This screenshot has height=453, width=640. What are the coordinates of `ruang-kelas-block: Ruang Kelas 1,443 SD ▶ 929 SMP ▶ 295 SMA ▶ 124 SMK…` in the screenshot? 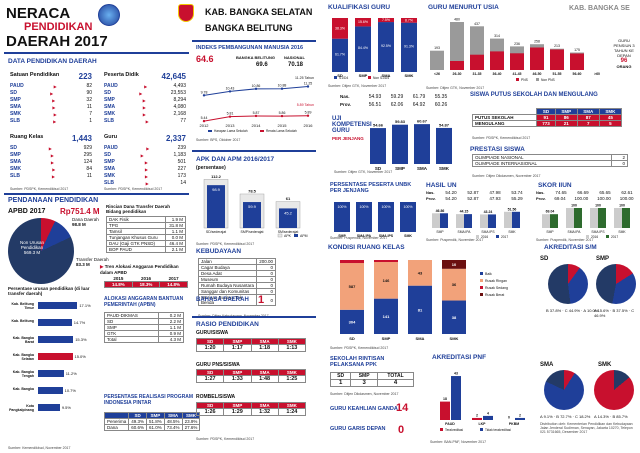 It's located at (51, 157).